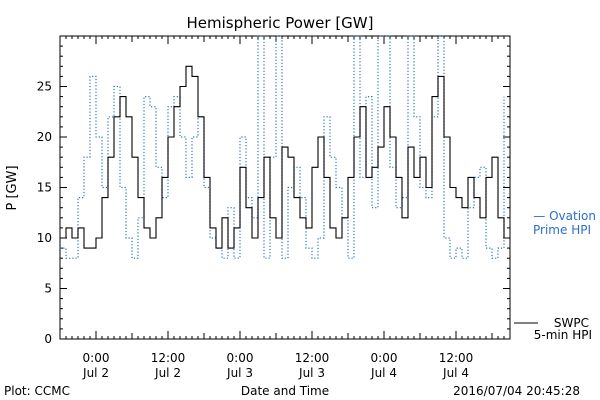 Image resolution: width=600 pixels, height=400 pixels. Describe the element at coordinates (37, 391) in the screenshot. I see `footer-source: Plot: CCMC` at that location.